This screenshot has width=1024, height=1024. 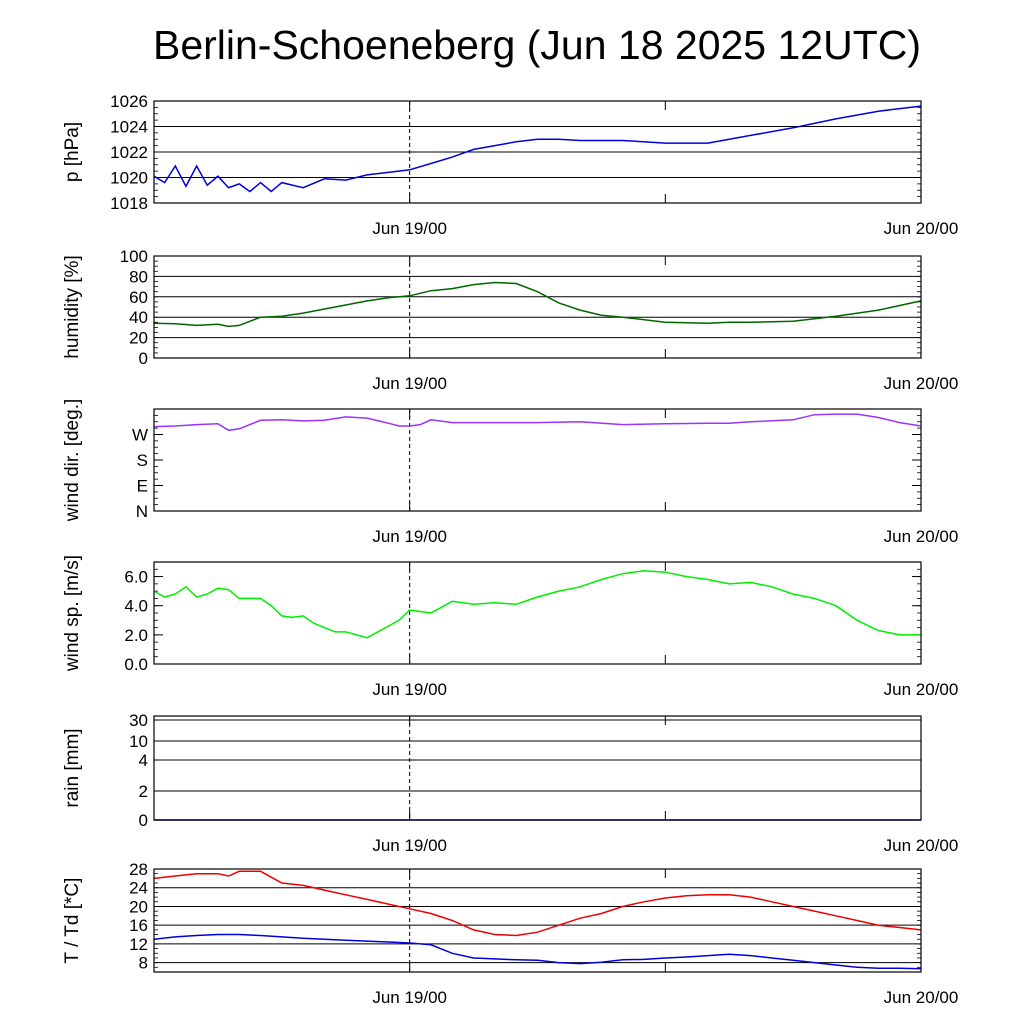 What do you see at coordinates (129, 203) in the screenshot?
I see `y-tick-label: 1018` at bounding box center [129, 203].